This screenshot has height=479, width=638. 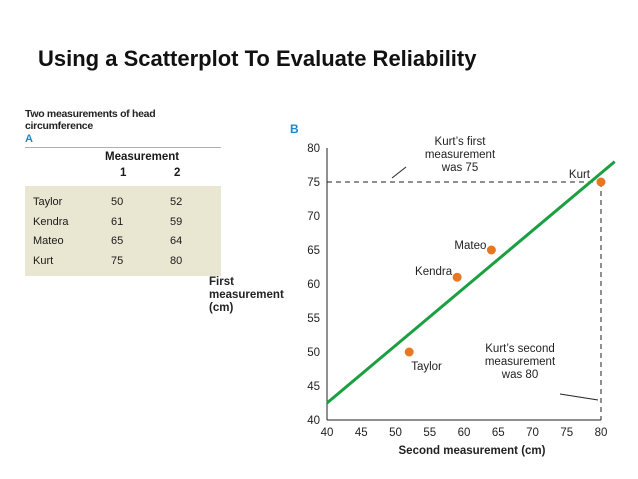 What do you see at coordinates (90, 120) in the screenshot?
I see `table-caption: Two measurements of head circumference` at bounding box center [90, 120].